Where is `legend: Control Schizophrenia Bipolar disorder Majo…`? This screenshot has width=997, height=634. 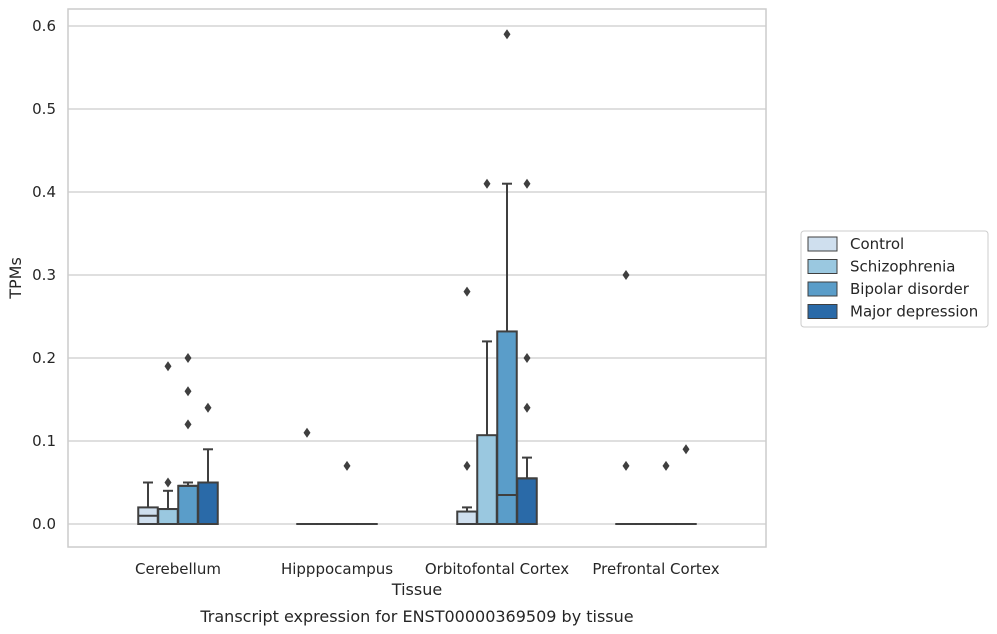 legend: Control Schizophrenia Bipolar disorder Majo… is located at coordinates (894, 279).